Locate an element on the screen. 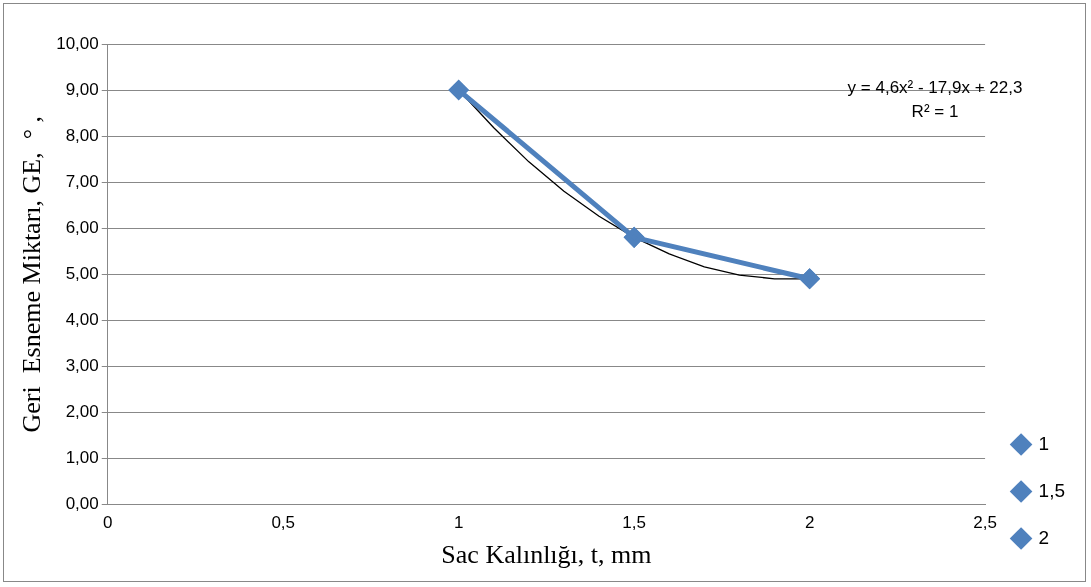 This screenshot has width=1091, height=587. x-tick-label: 0,5 is located at coordinates (283, 523).